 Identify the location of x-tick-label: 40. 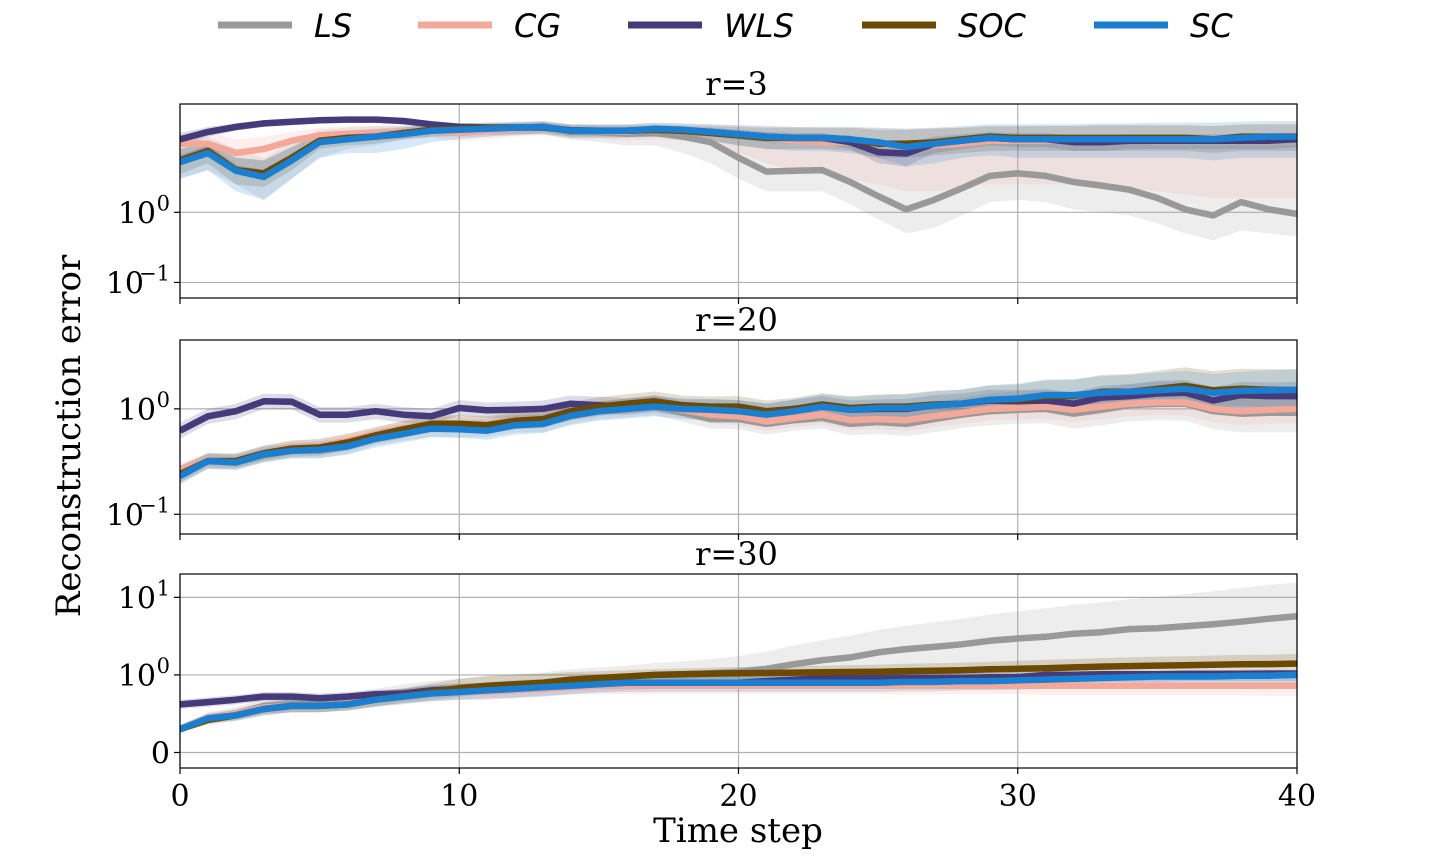
(1297, 796).